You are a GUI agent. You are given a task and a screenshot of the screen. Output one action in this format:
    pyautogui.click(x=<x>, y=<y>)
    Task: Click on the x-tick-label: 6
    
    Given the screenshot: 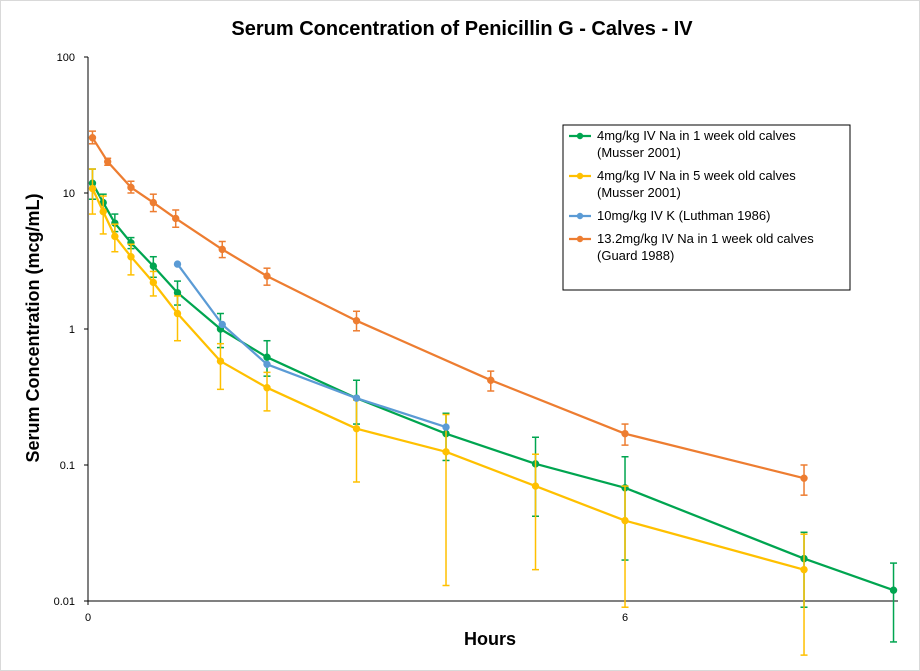 What is the action you would take?
    pyautogui.click(x=625, y=618)
    